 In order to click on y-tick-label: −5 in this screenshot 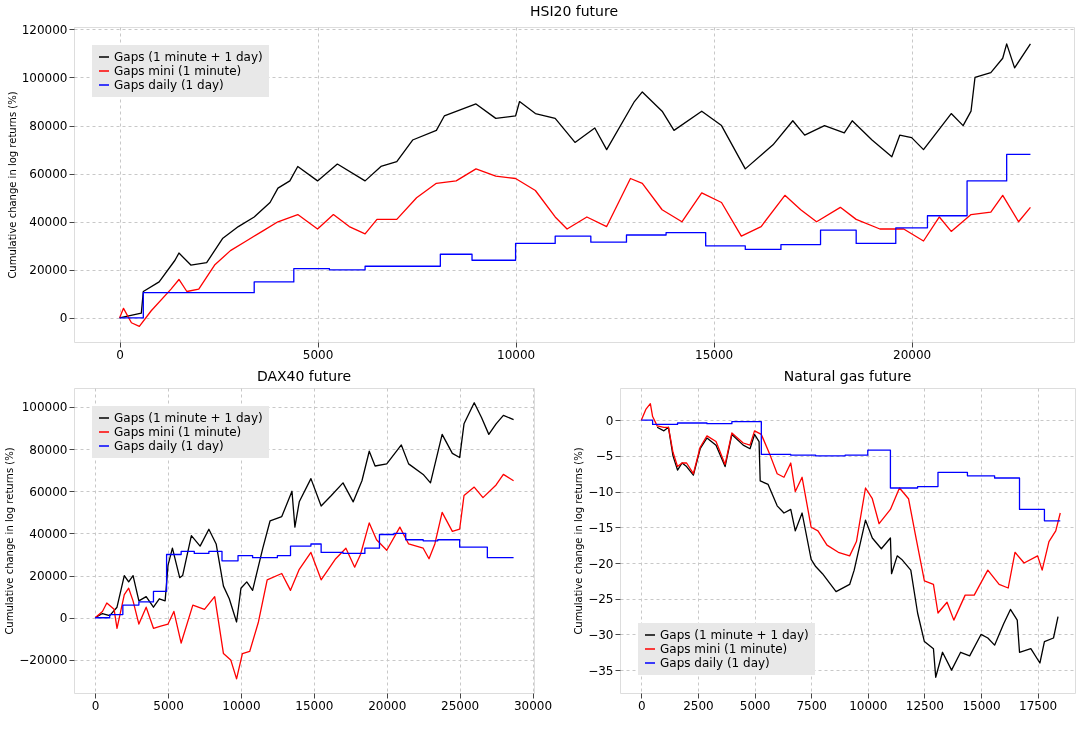, I will do `click(604, 456)`.